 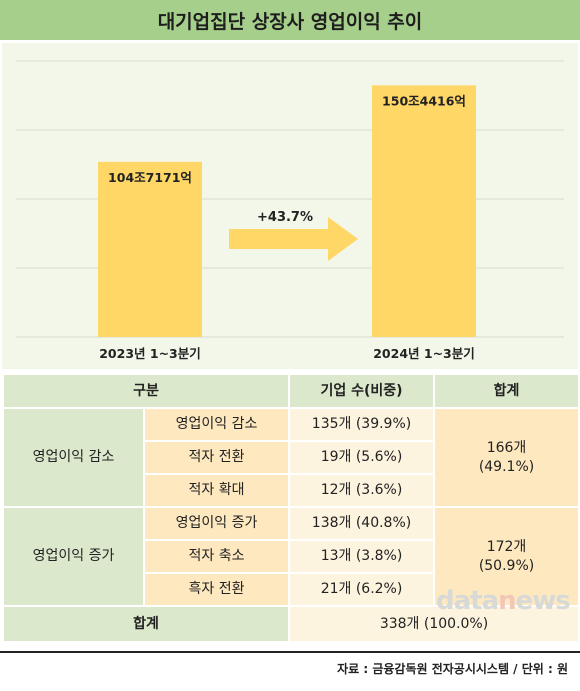 I want to click on table-header-row: 구분 기업 수(비중) 합계, so click(x=290, y=391).